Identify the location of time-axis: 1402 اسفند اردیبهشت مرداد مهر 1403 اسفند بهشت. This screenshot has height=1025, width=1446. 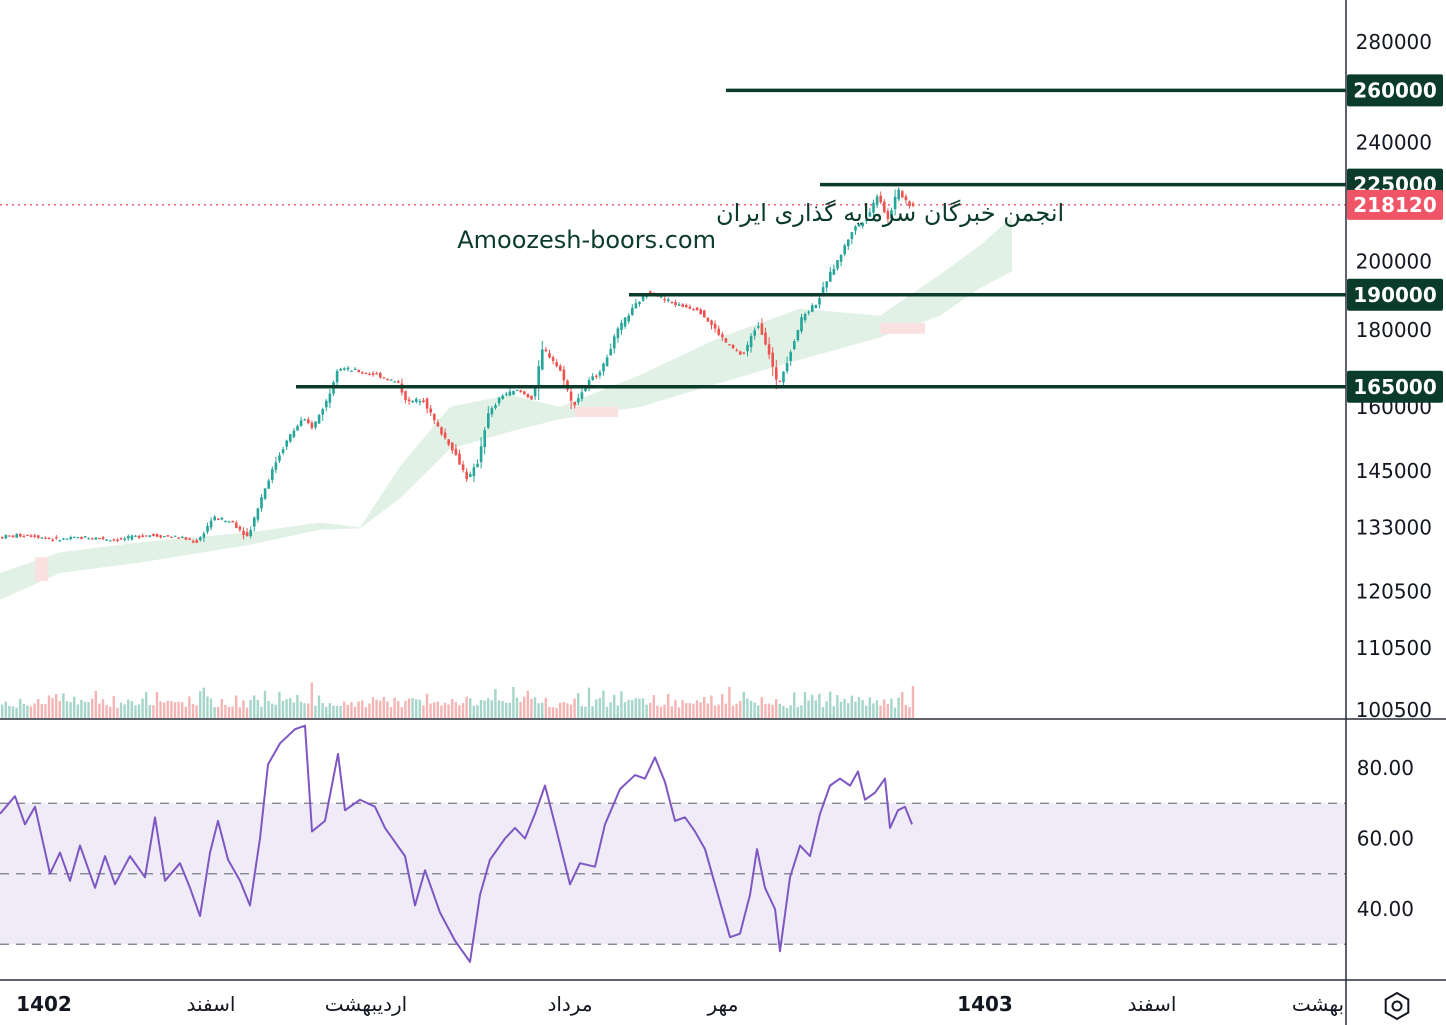
(680, 1004).